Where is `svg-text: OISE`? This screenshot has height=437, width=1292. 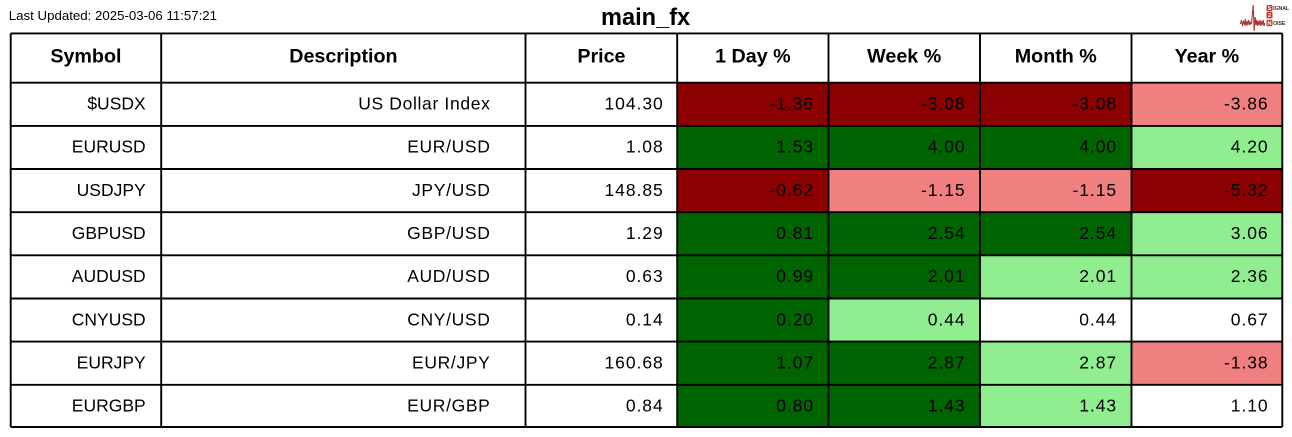 svg-text: OISE is located at coordinates (1279, 24).